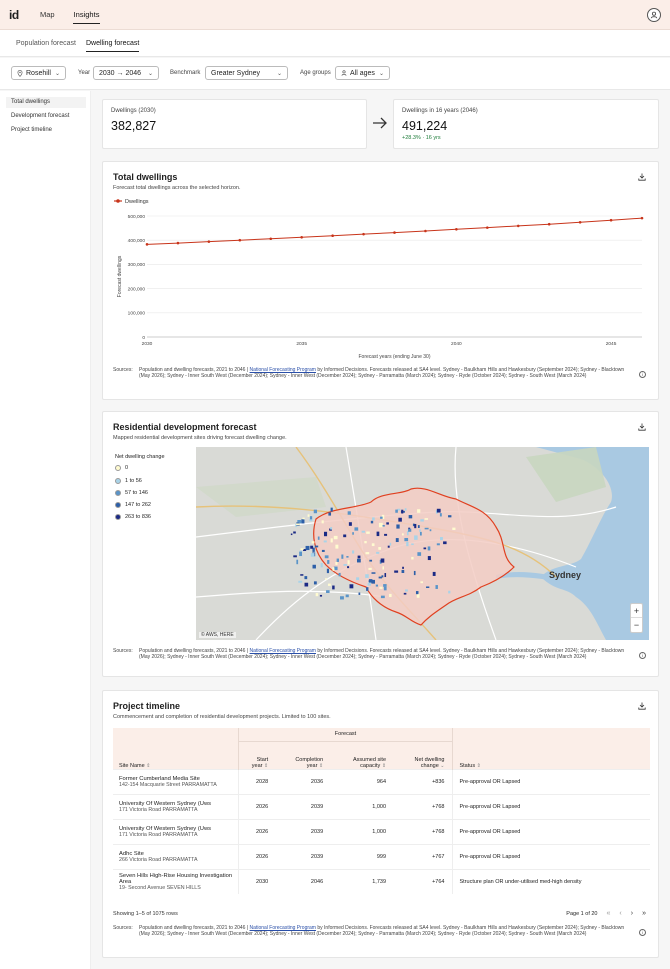  I want to click on user-avatar-button, so click(654, 15).